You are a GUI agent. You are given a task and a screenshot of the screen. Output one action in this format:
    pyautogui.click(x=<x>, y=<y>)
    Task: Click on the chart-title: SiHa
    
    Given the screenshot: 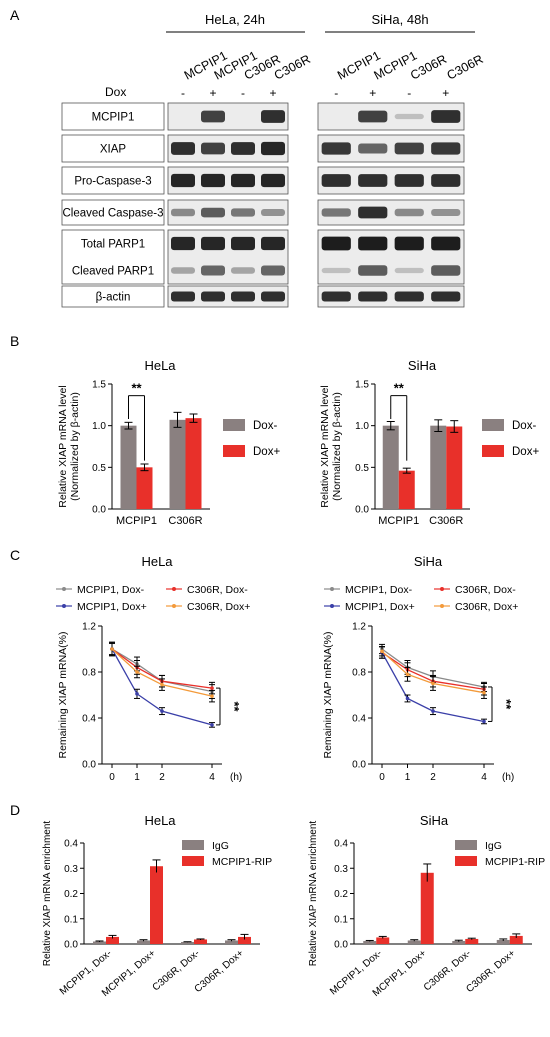 What is the action you would take?
    pyautogui.click(x=428, y=561)
    